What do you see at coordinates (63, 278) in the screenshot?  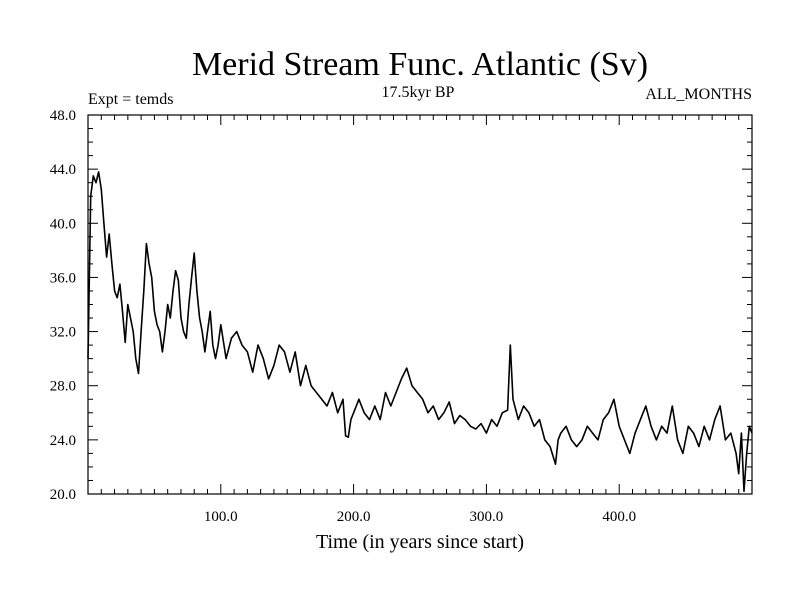 I see `y-tick-label: 36.0` at bounding box center [63, 278].